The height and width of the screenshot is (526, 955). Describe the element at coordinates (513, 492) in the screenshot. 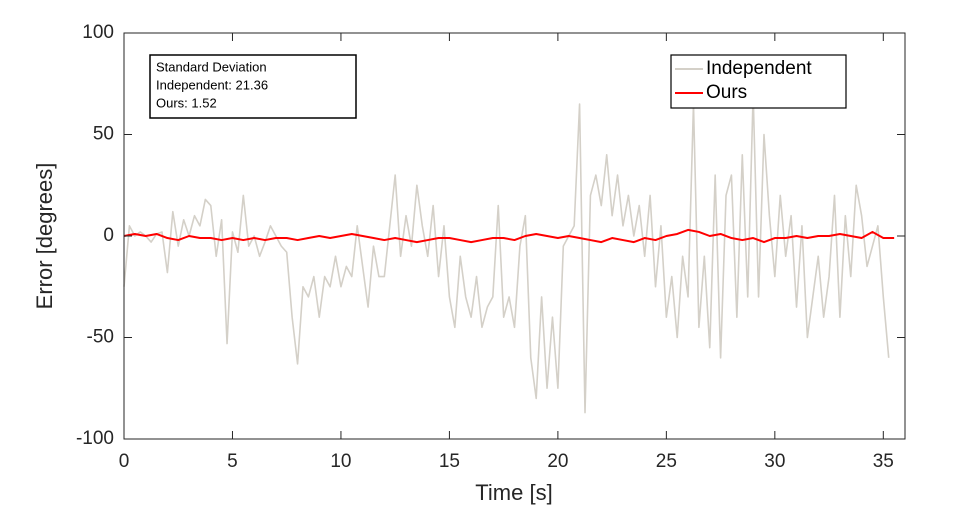

I see `x-axis-label: Time [s]` at that location.